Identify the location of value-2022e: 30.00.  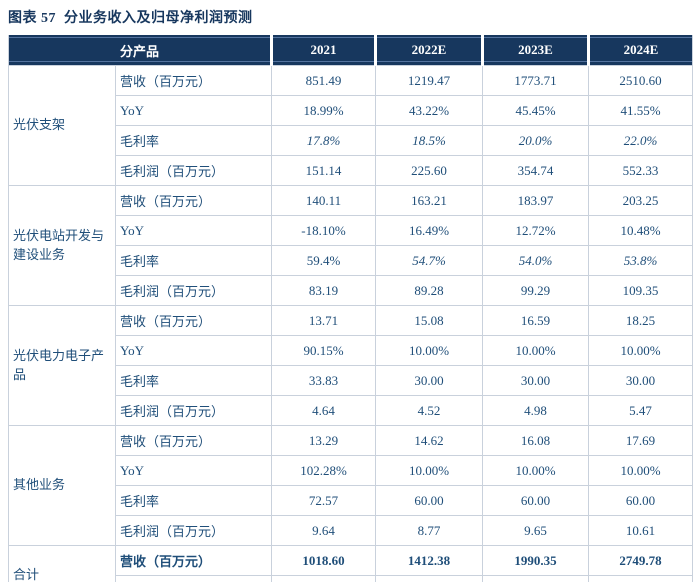
(429, 380).